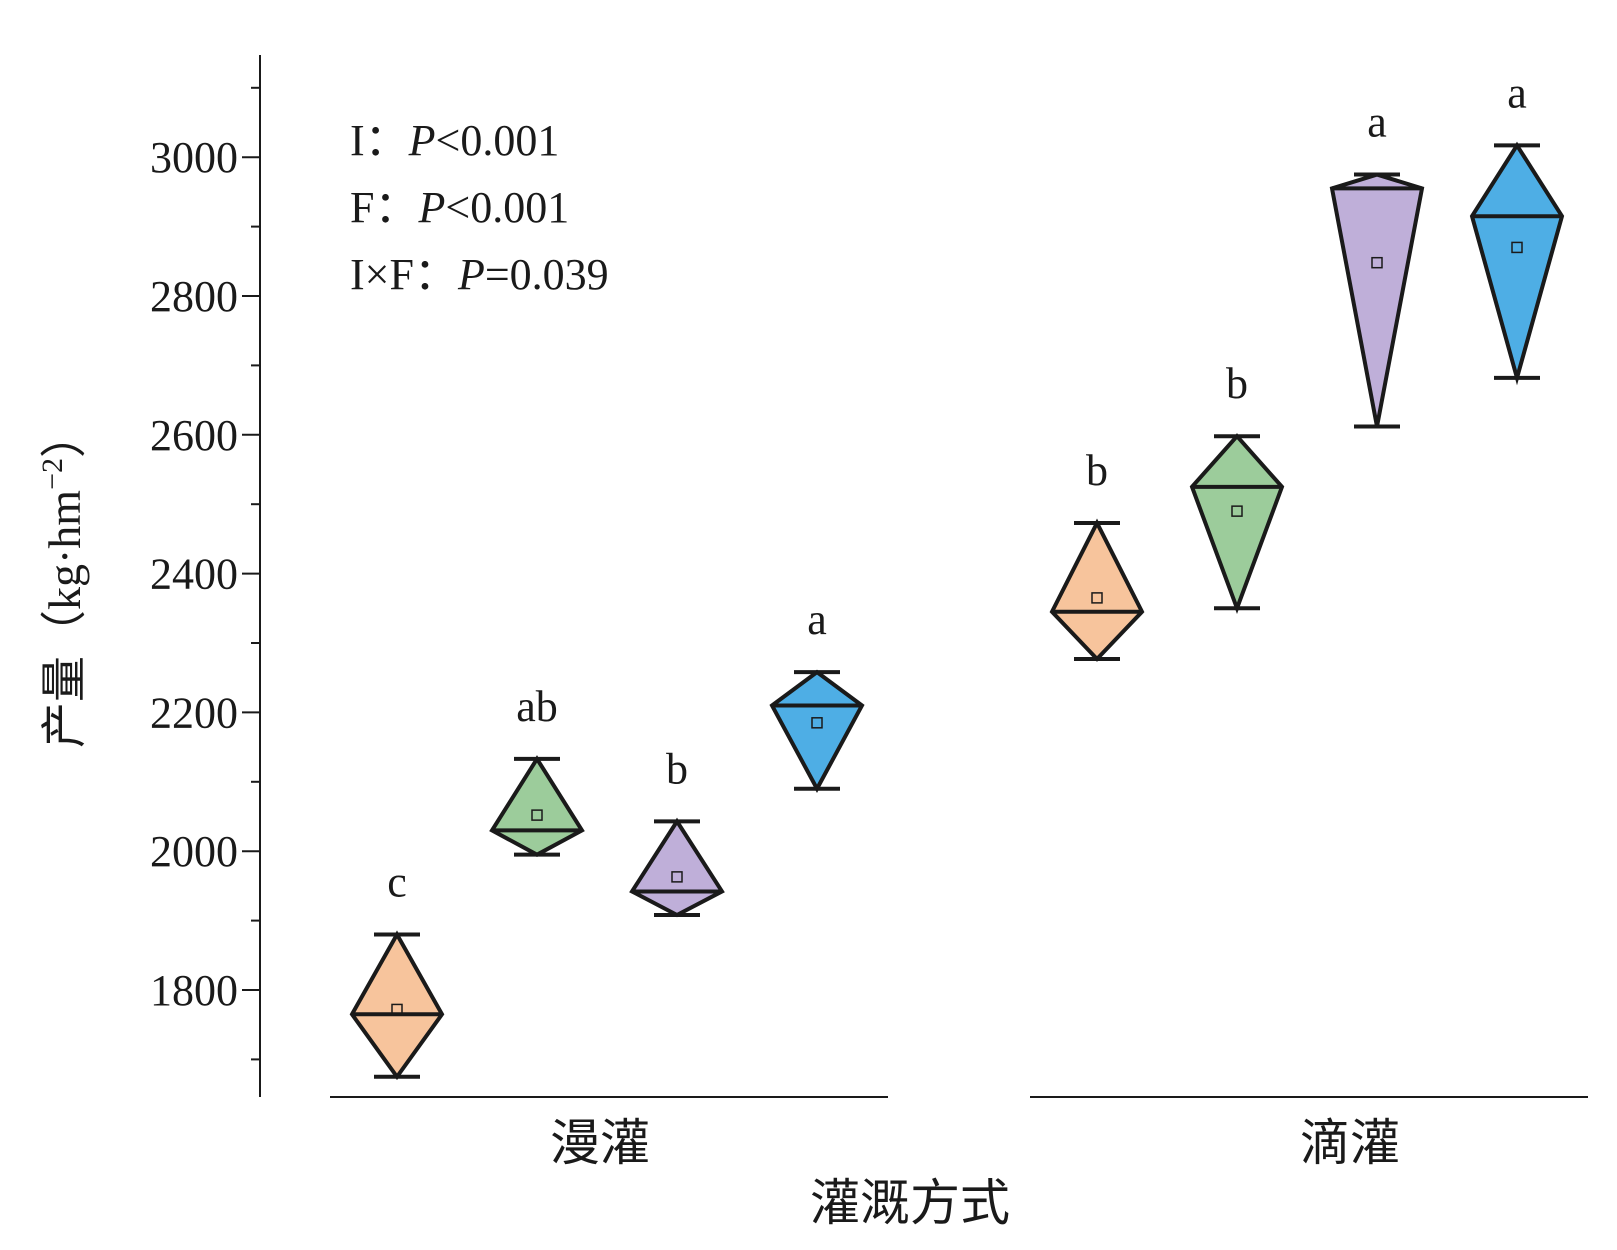 The height and width of the screenshot is (1250, 1617). What do you see at coordinates (194, 574) in the screenshot?
I see `y-tick-label: 2400` at bounding box center [194, 574].